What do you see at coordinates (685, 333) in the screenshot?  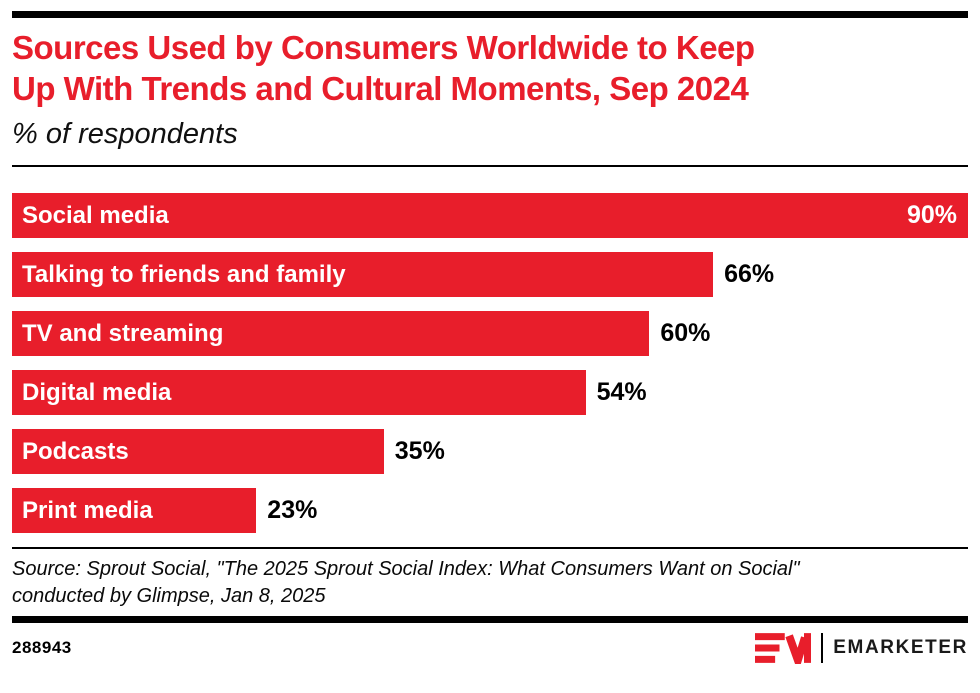 I see `bar-value-label: 60%` at bounding box center [685, 333].